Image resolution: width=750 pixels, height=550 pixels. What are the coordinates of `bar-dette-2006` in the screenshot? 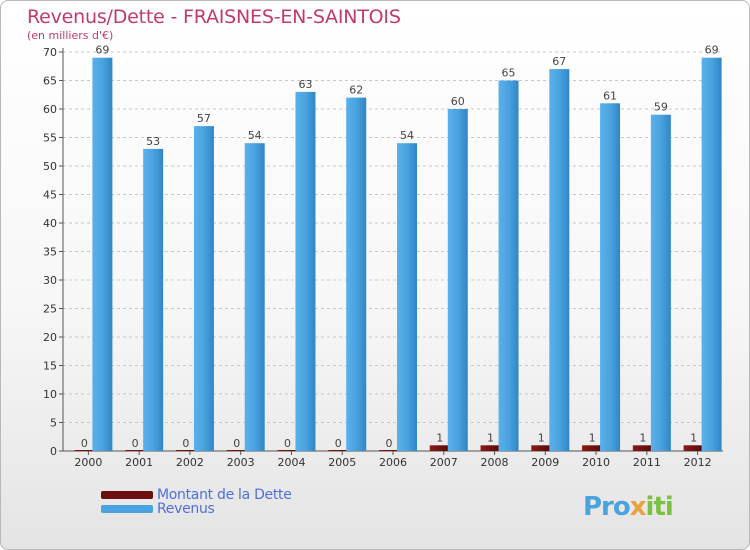 It's located at (389, 450).